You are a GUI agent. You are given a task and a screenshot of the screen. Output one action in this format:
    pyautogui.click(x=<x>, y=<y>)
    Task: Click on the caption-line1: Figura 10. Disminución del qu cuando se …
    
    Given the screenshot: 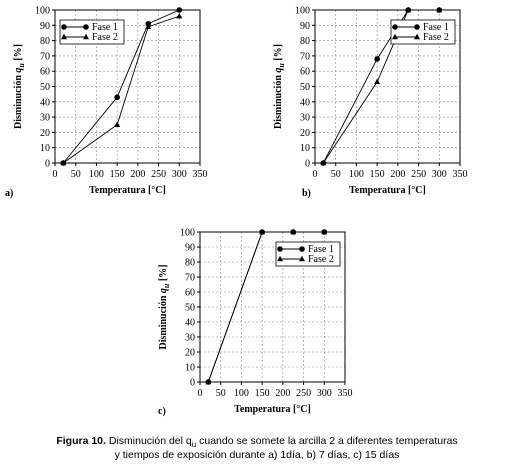 What is the action you would take?
    pyautogui.click(x=256, y=442)
    